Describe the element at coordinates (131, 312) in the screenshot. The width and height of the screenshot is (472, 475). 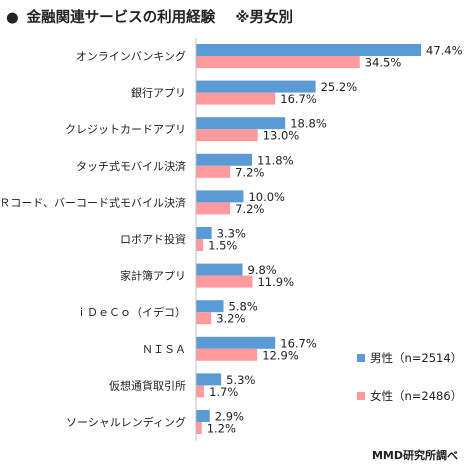
I see `category-label: ｉＤｅＣｏ（イデコ）` at that location.